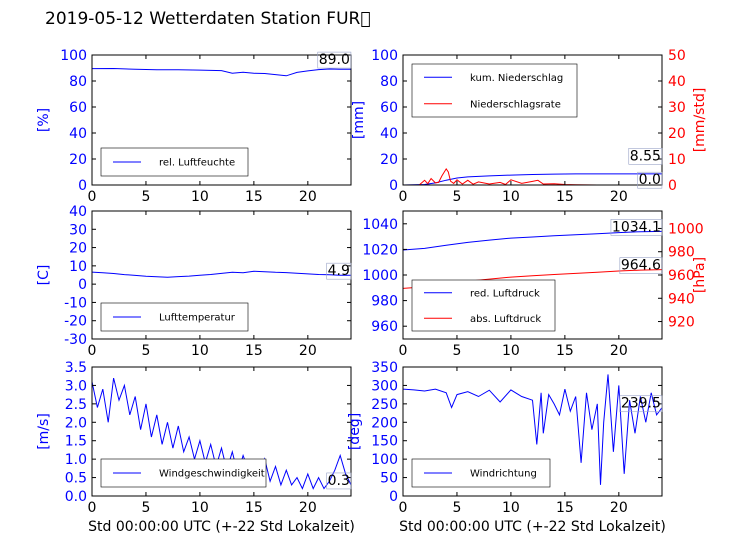 The image size is (736, 552). I want to click on y-axis-label-precipitation: [mm], so click(359, 120).